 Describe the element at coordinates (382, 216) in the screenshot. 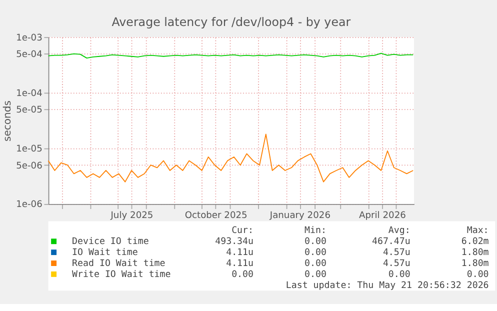

I see `x-tick-label: April 2026` at that location.